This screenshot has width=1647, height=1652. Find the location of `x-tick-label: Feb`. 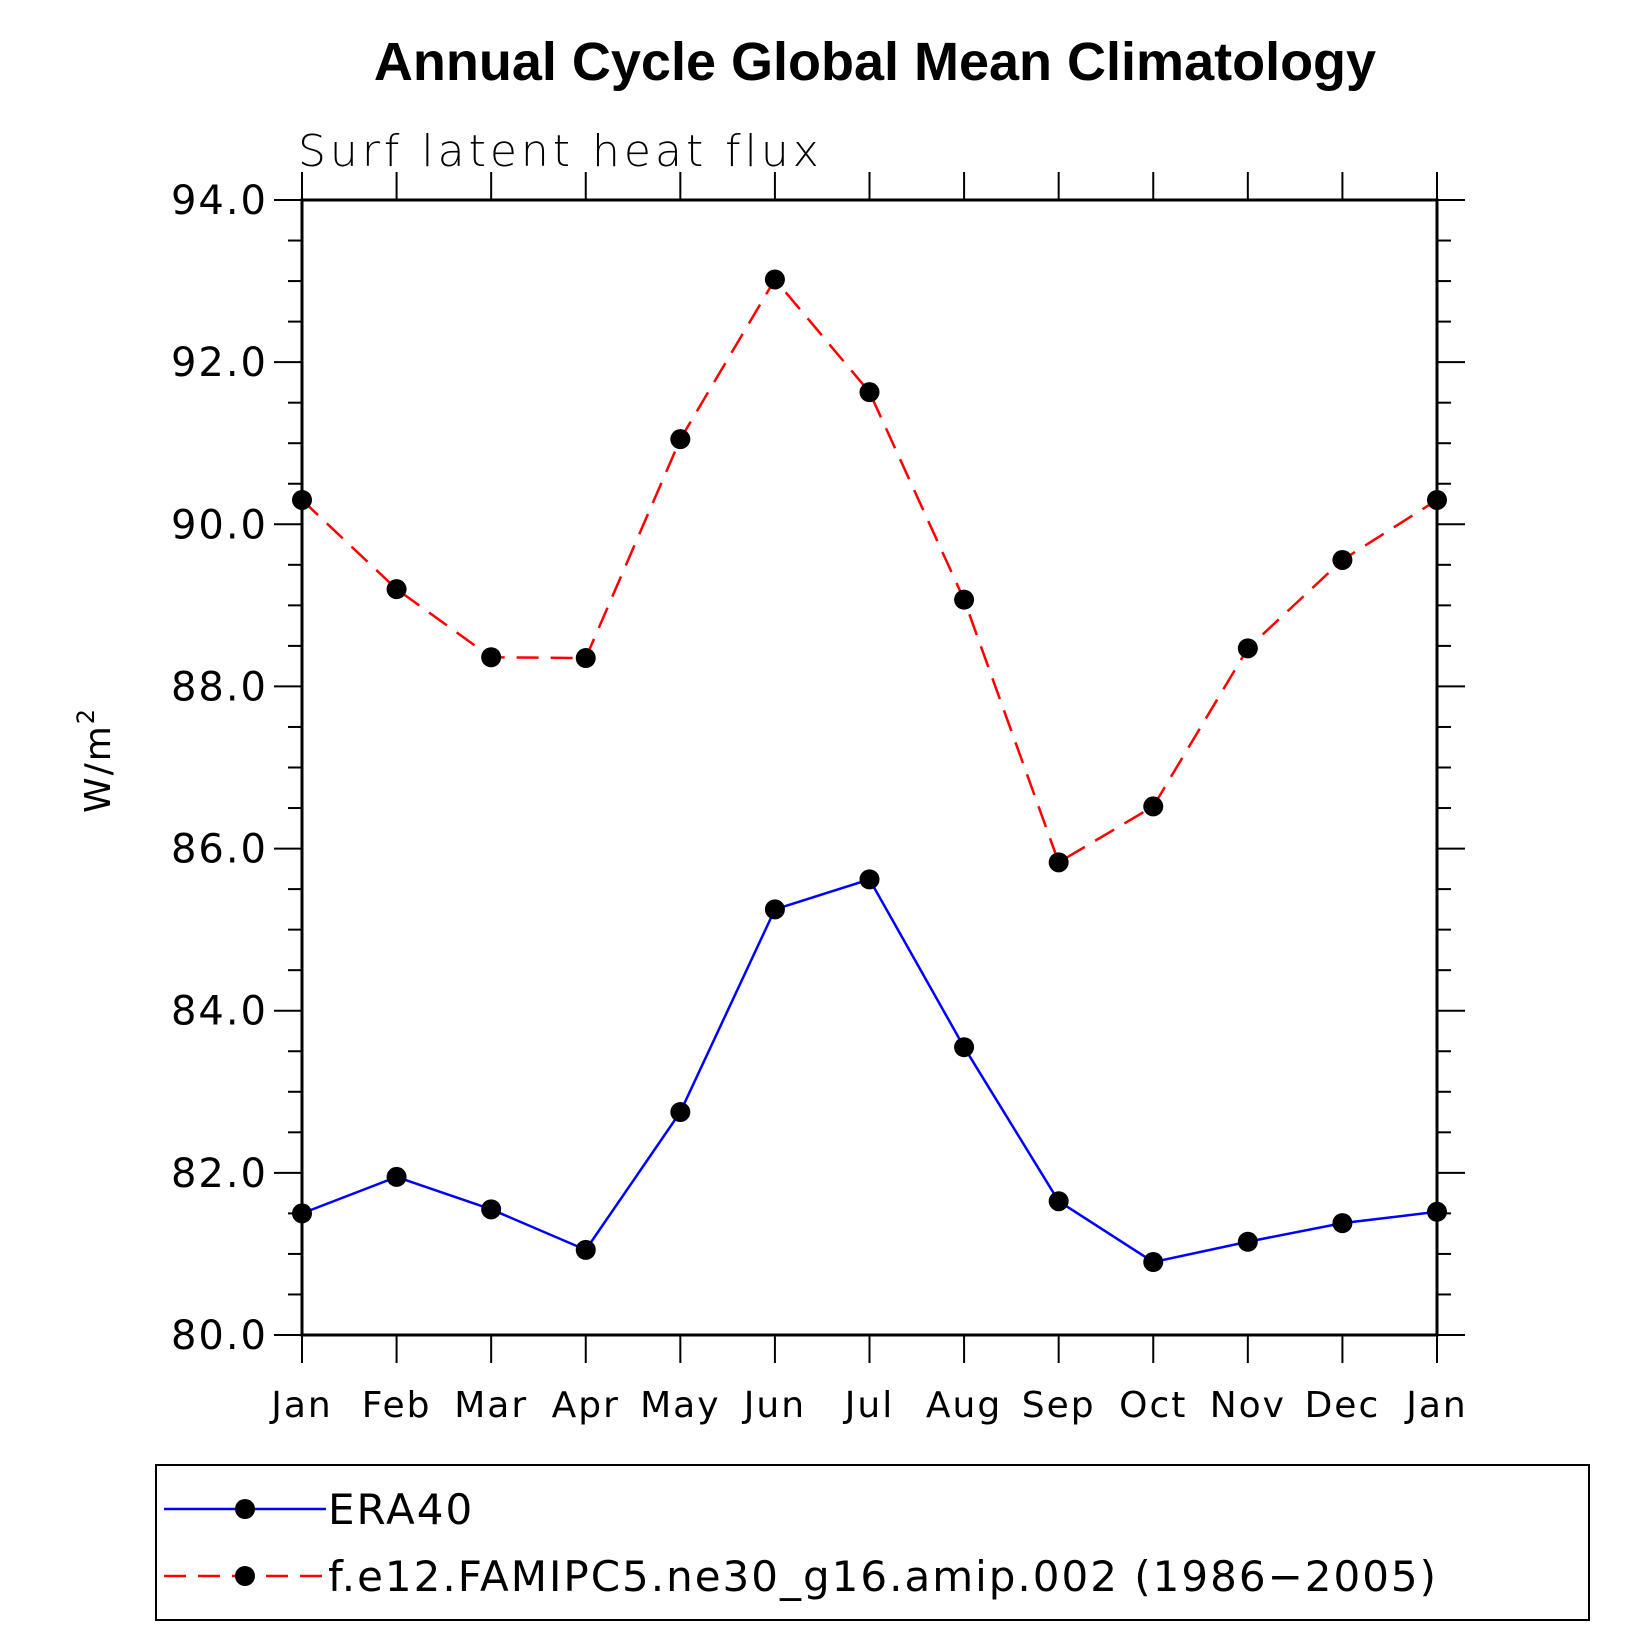

x-tick-label: Feb is located at coordinates (397, 1405).